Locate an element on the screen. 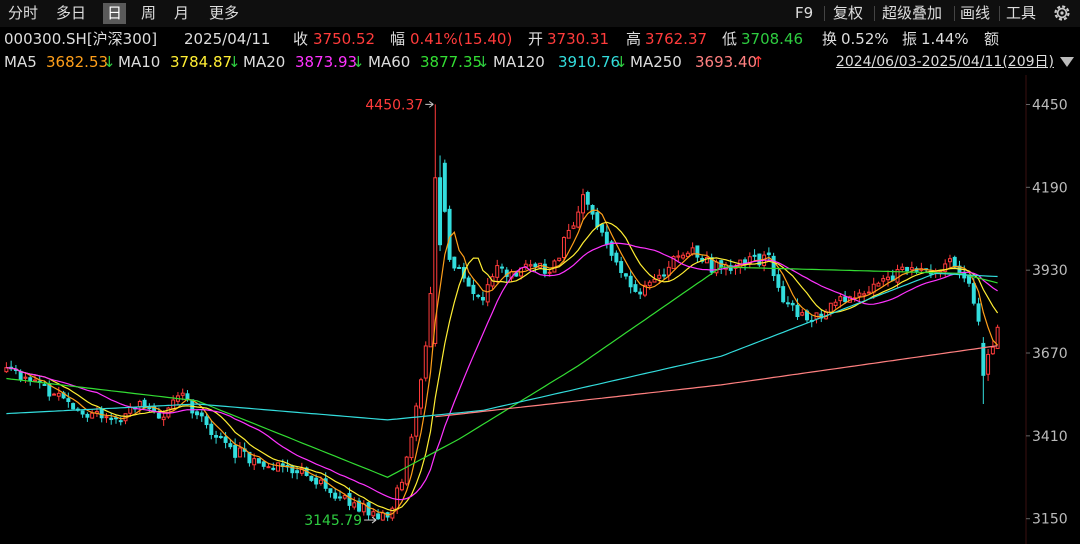 The width and height of the screenshot is (1080, 544). turnover-value: 0.52% is located at coordinates (865, 39).